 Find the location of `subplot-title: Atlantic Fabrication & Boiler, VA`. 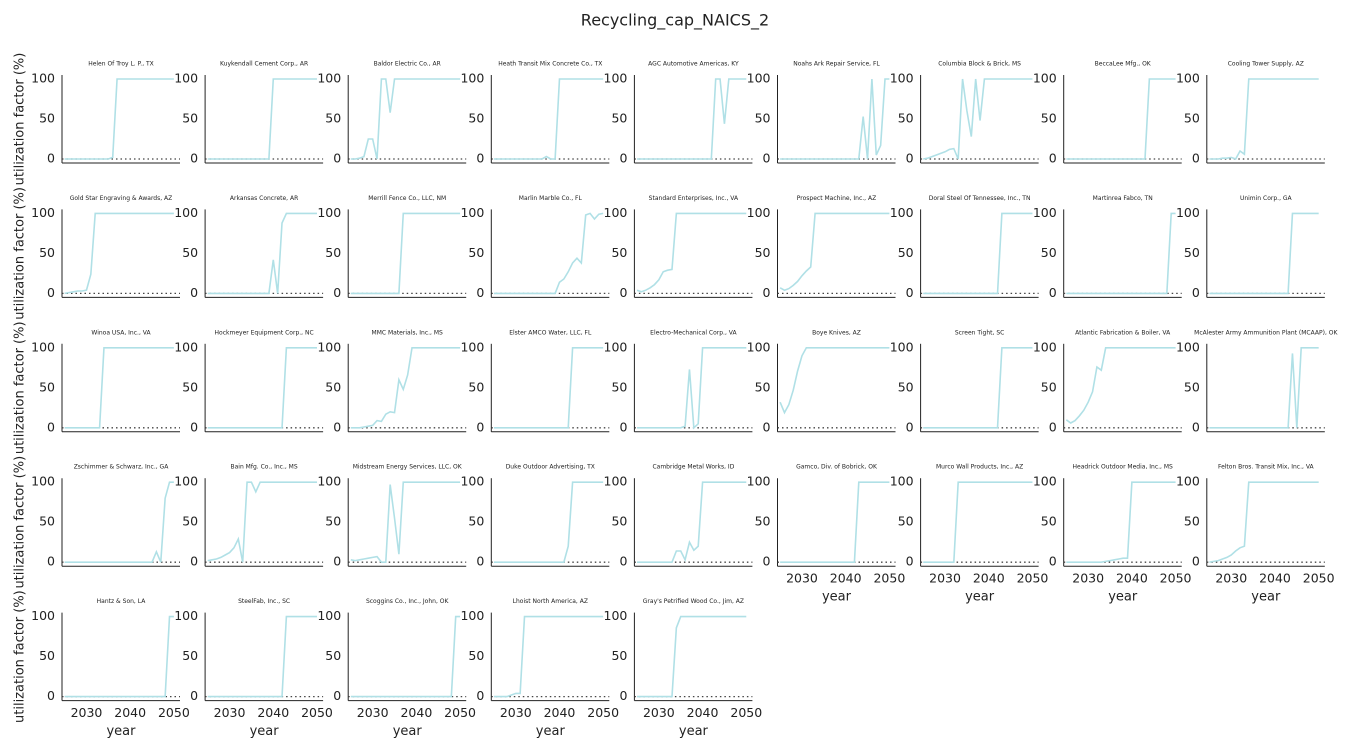

subplot-title: Atlantic Fabrication & Boiler, VA is located at coordinates (1123, 332).